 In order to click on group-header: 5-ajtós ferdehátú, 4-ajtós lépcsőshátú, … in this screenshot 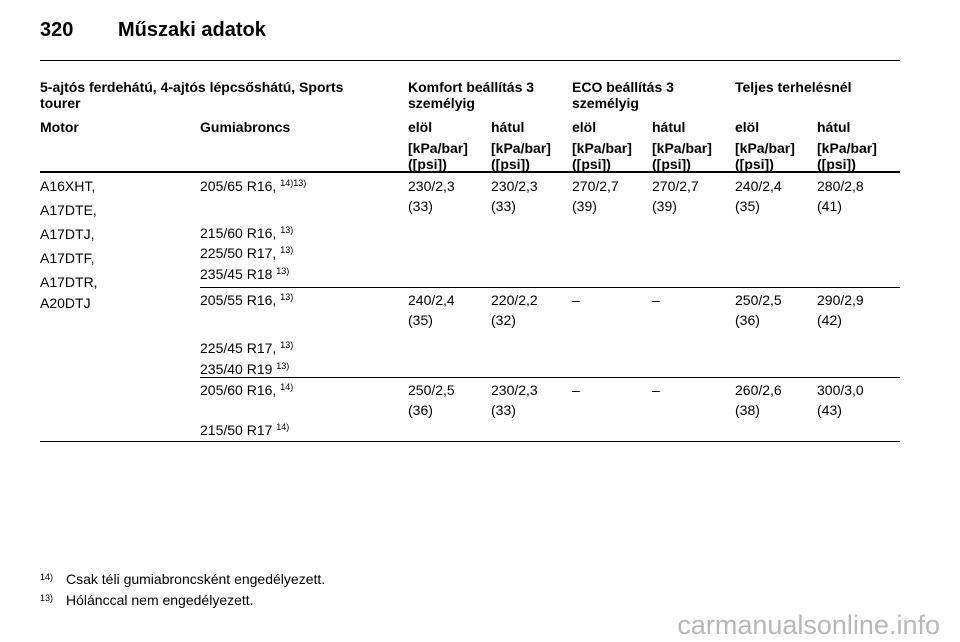, I will do `click(192, 95)`.